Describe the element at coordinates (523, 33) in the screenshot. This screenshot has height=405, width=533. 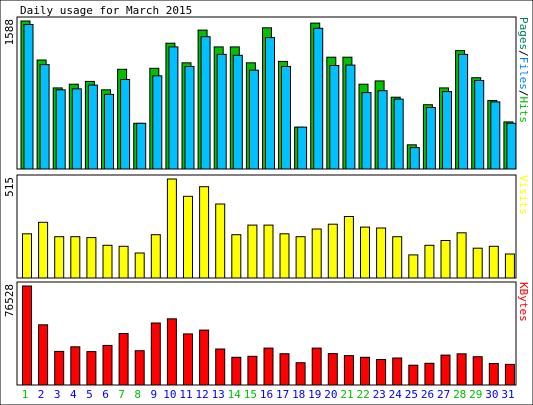
I see `legend-entry: Pages` at that location.